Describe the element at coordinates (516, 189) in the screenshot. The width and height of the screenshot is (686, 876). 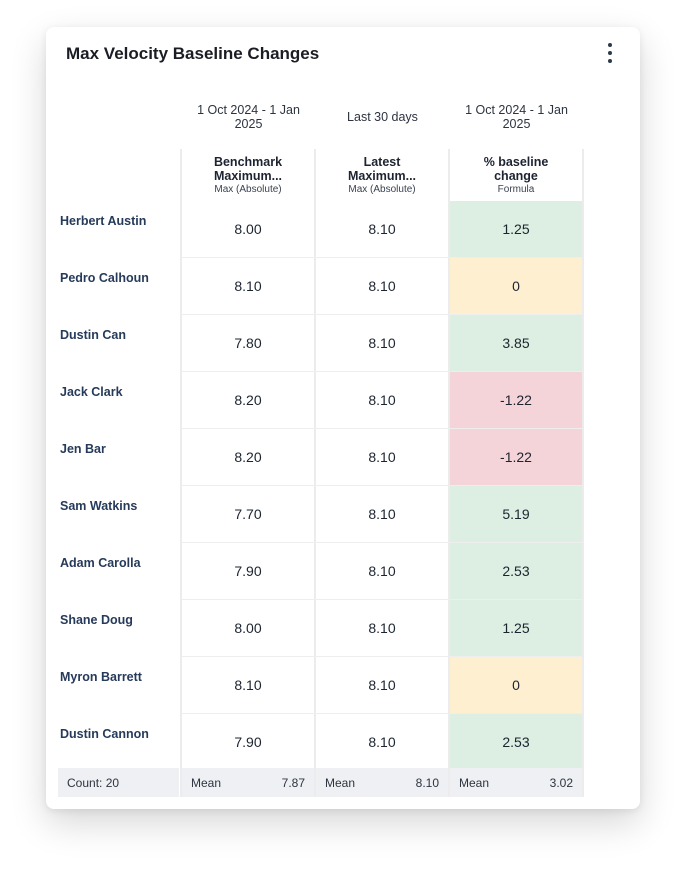
I see `column-header-aggregation: Formula` at that location.